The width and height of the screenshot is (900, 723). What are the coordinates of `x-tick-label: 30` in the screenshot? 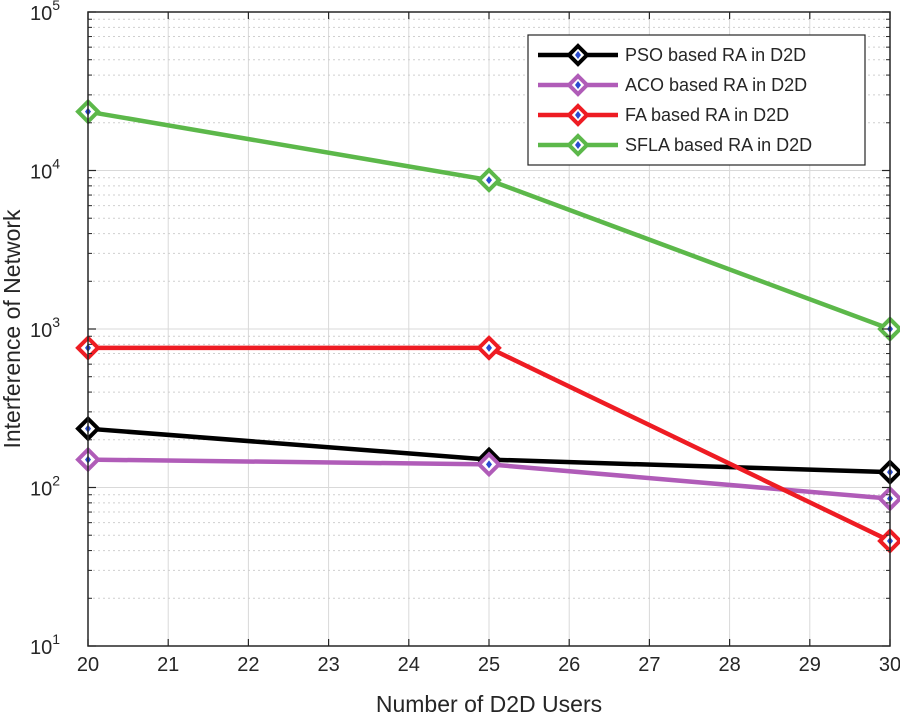 It's located at (889, 665).